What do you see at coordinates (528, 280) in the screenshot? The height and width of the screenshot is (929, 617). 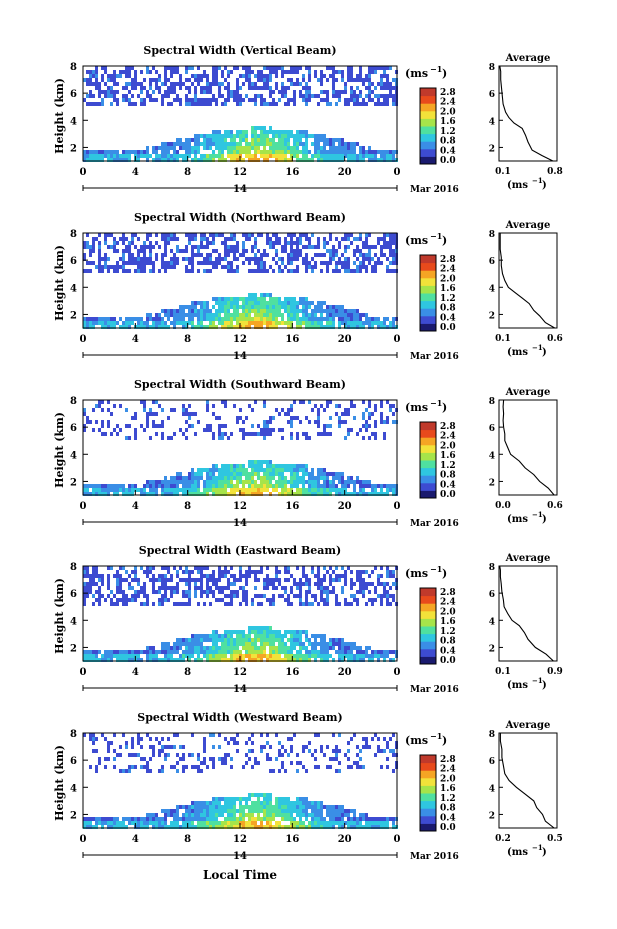 I see `average-frame` at bounding box center [528, 280].